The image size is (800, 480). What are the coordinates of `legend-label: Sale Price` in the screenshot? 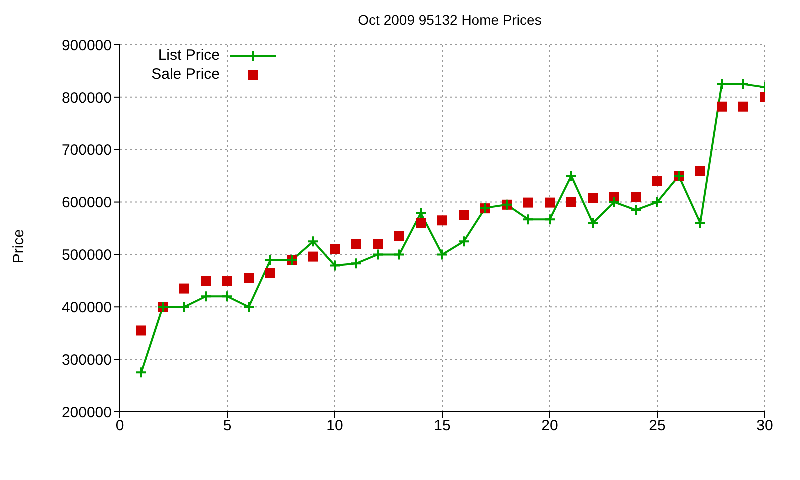 It's located at (186, 74).